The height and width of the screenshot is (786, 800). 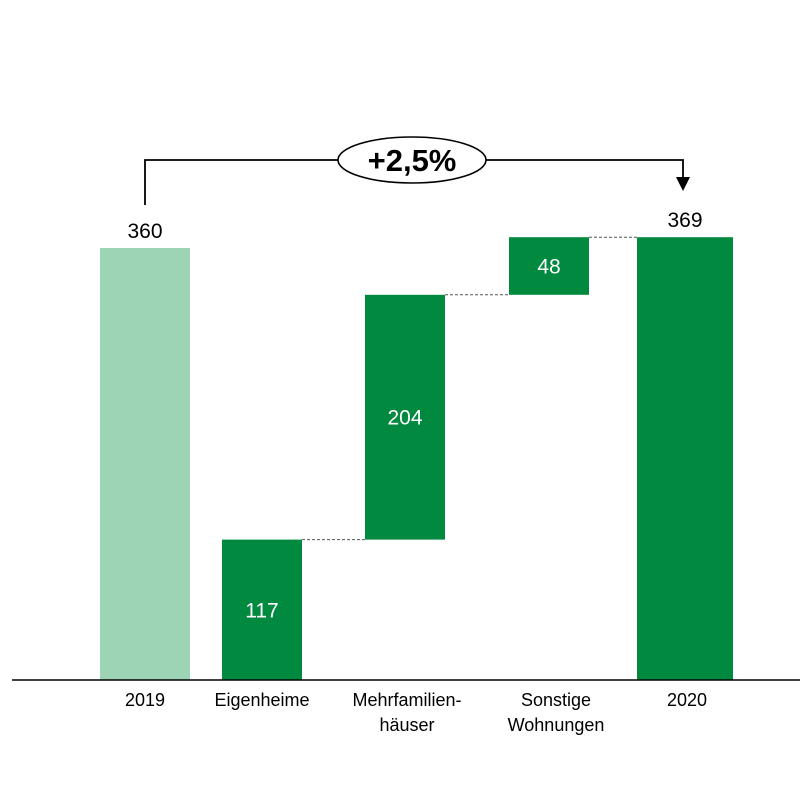 I want to click on annotation-change-label: +2,5%, so click(x=412, y=160).